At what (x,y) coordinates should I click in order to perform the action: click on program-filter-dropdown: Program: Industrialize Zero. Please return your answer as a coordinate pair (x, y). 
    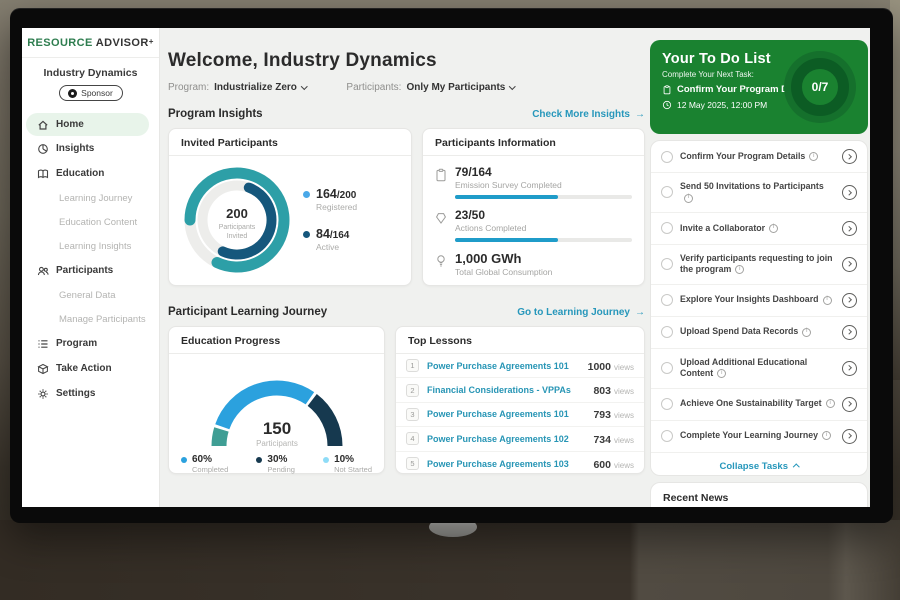
    Looking at the image, I should click on (238, 87).